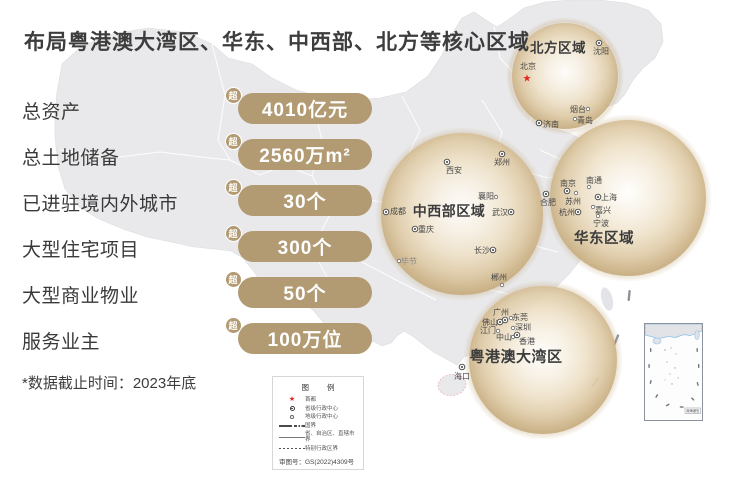  What do you see at coordinates (322, 417) in the screenshot?
I see `legend-label: 地级行政中心` at bounding box center [322, 417].